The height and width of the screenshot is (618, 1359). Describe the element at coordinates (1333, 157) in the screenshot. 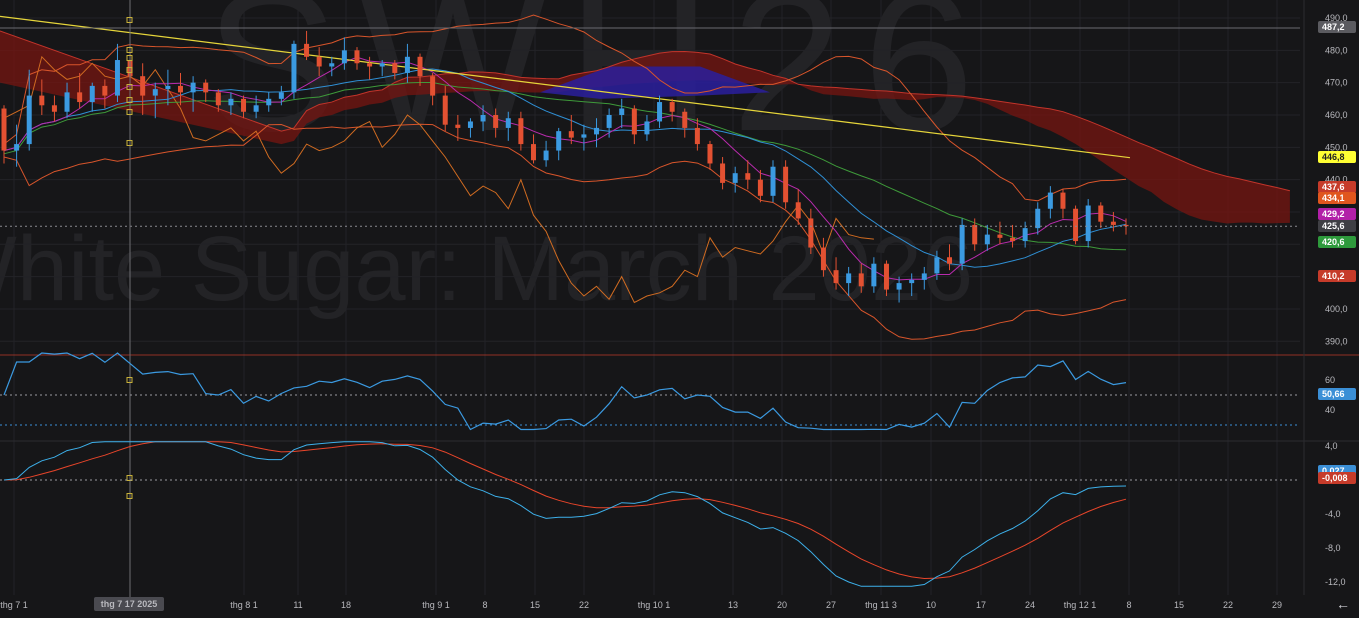

I see `price-tag-label: 446,8` at that location.